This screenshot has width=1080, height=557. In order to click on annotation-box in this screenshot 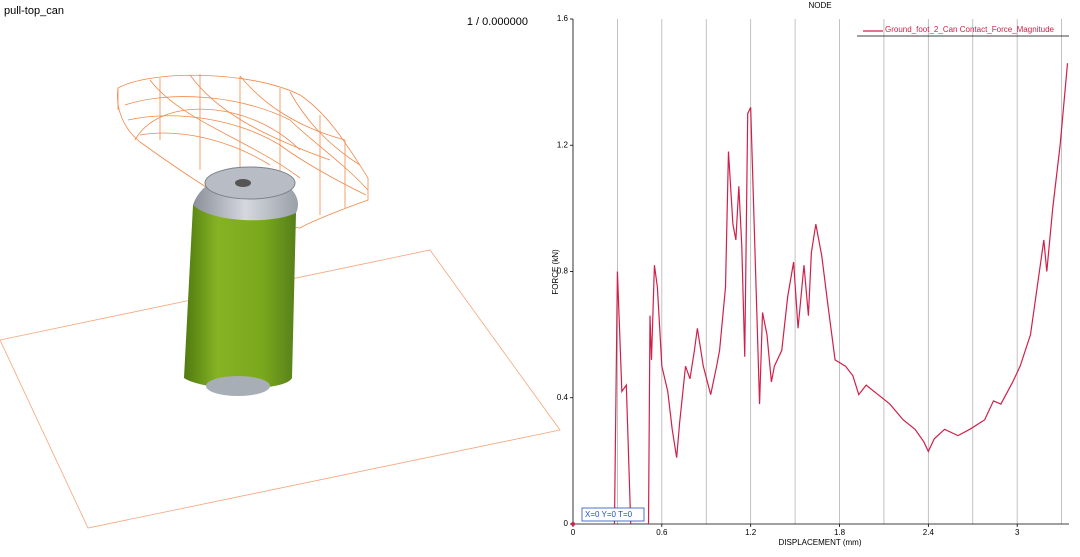, I will do `click(613, 514)`.